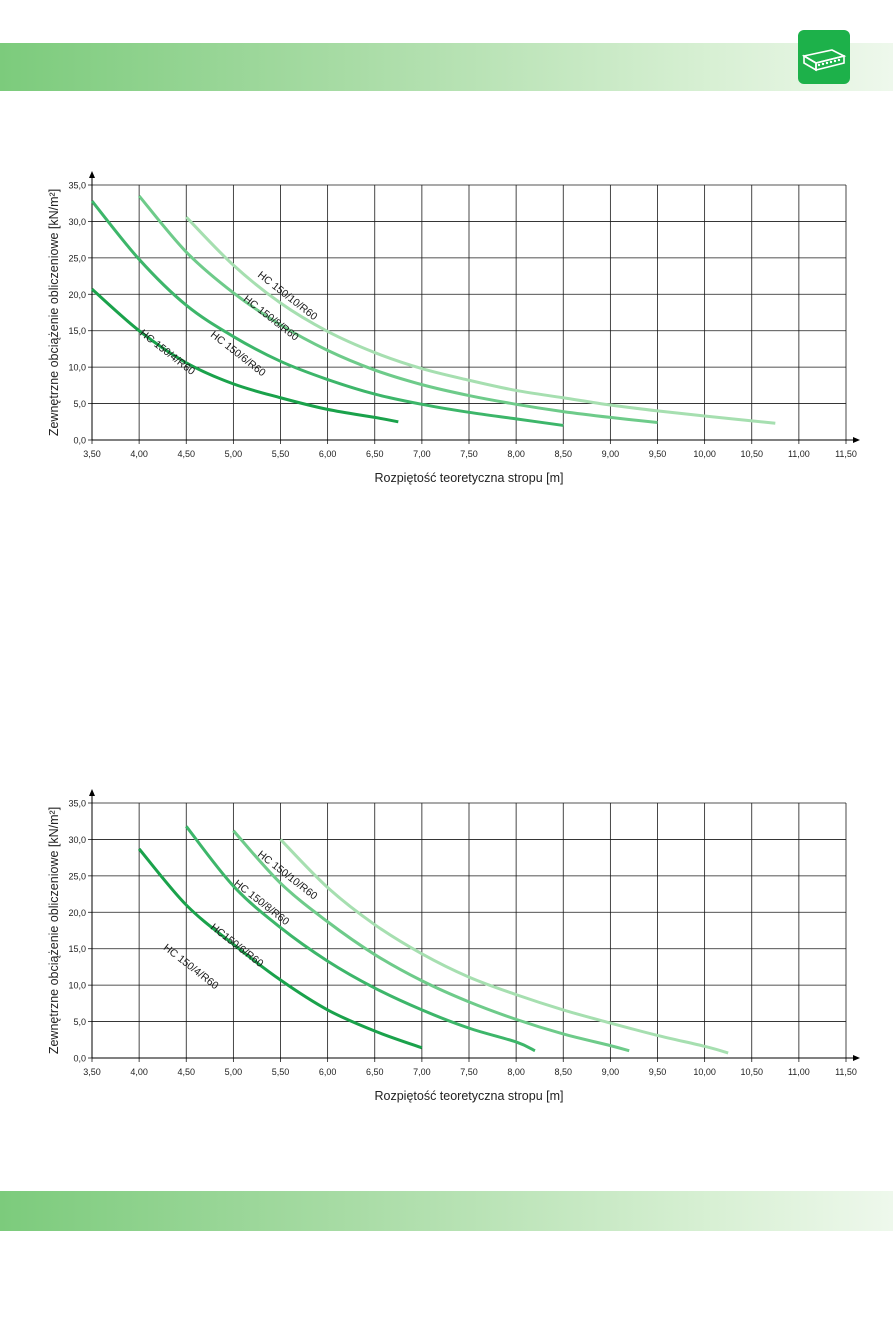 Image resolution: width=893 pixels, height=1320 pixels. What do you see at coordinates (446, 67) in the screenshot?
I see `header-band` at bounding box center [446, 67].